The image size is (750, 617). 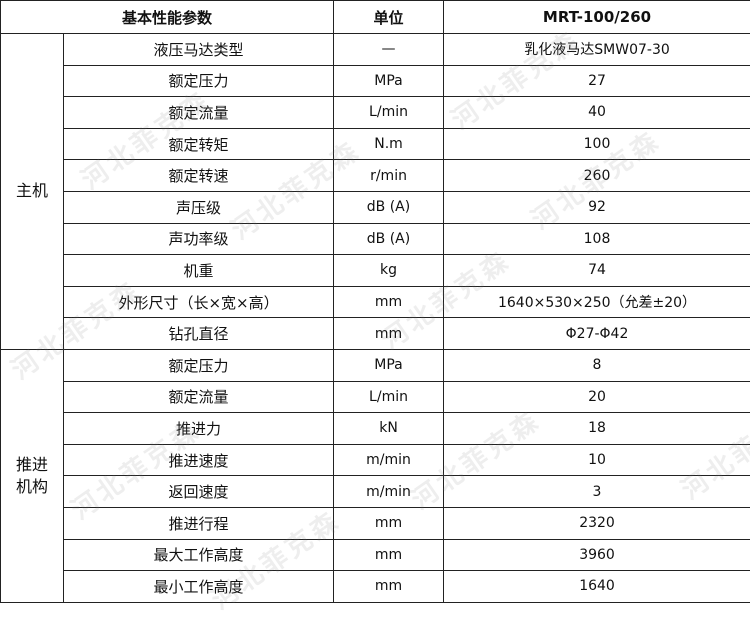 What do you see at coordinates (389, 144) in the screenshot?
I see `cell-unit: N.m` at bounding box center [389, 144].